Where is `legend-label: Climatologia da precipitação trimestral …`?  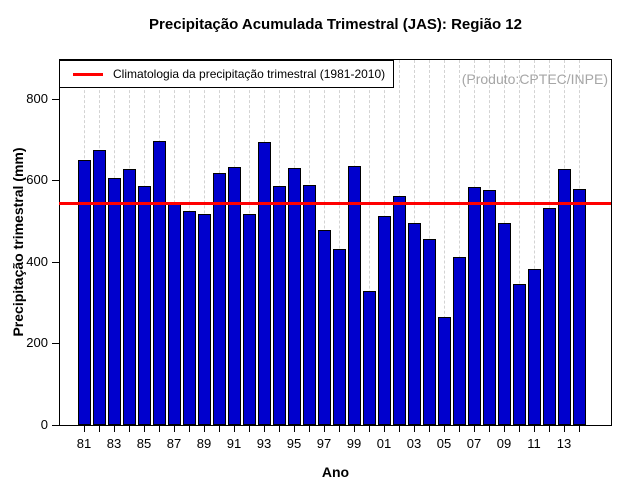 legend-label: Climatologia da precipitação trimestral … is located at coordinates (249, 74).